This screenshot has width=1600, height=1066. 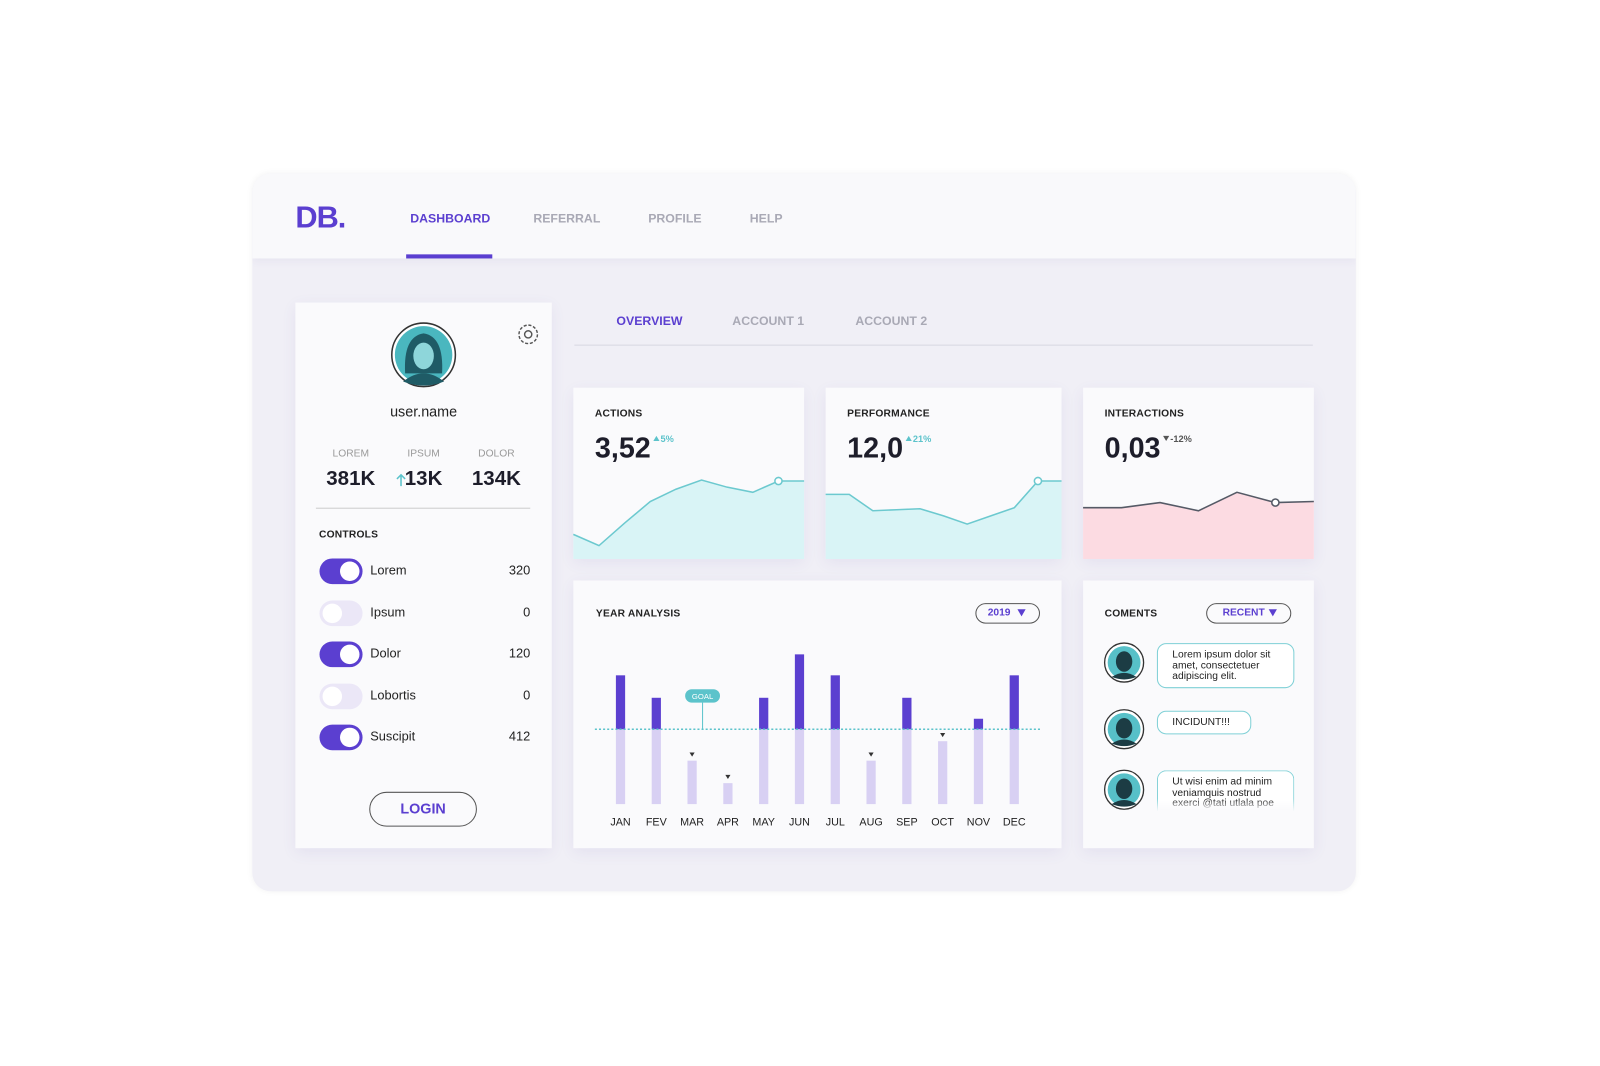 What do you see at coordinates (567, 218) in the screenshot?
I see `nav-item: REFERRAL` at bounding box center [567, 218].